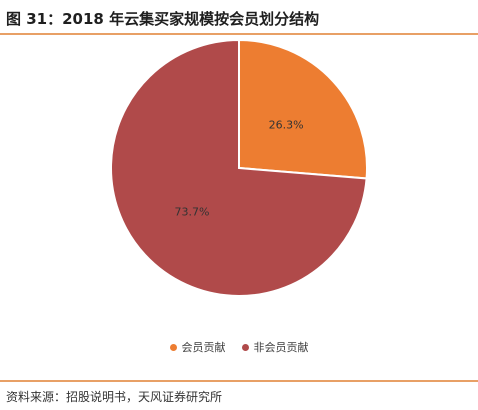 The width and height of the screenshot is (478, 410). What do you see at coordinates (163, 19) in the screenshot?
I see `chart-title: 图 31：2018 年云集买家规模按会员划分结构` at bounding box center [163, 19].